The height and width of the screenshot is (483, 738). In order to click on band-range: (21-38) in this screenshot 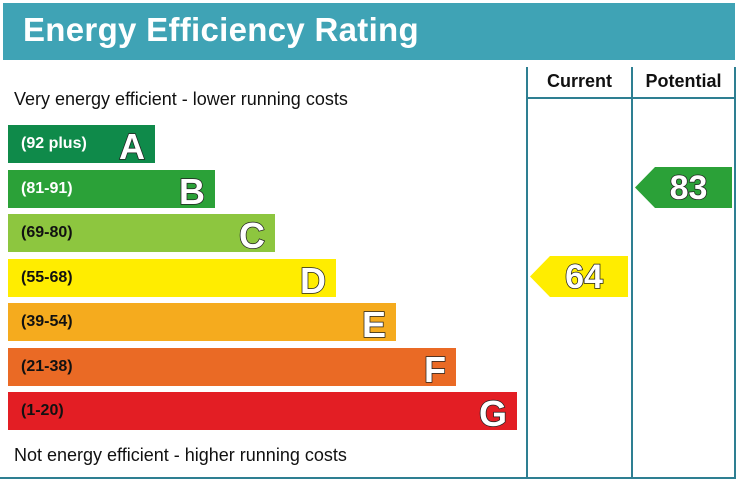, I will do `click(47, 366)`.